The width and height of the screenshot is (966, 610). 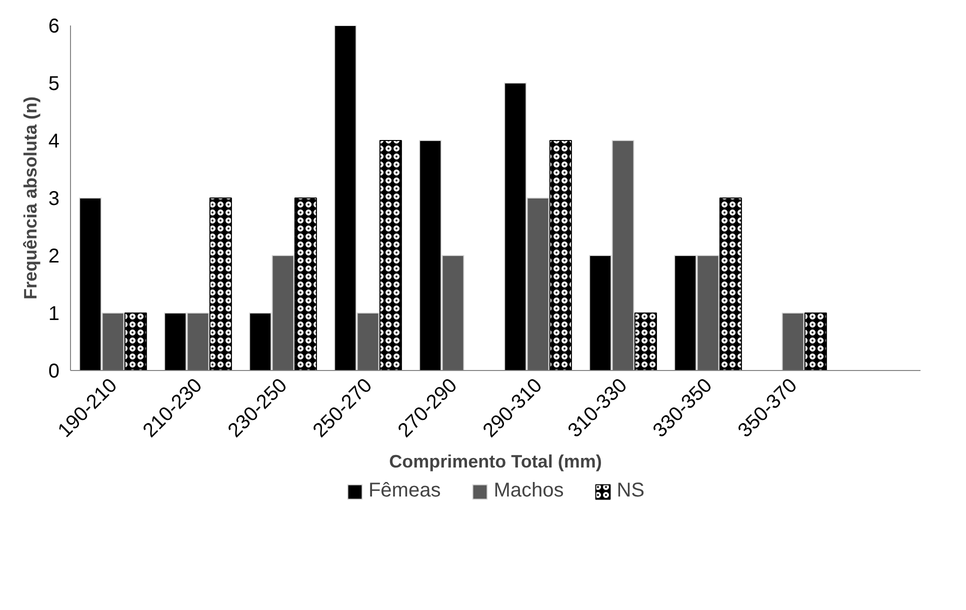 I want to click on y-tick-label: 1, so click(x=54, y=314).